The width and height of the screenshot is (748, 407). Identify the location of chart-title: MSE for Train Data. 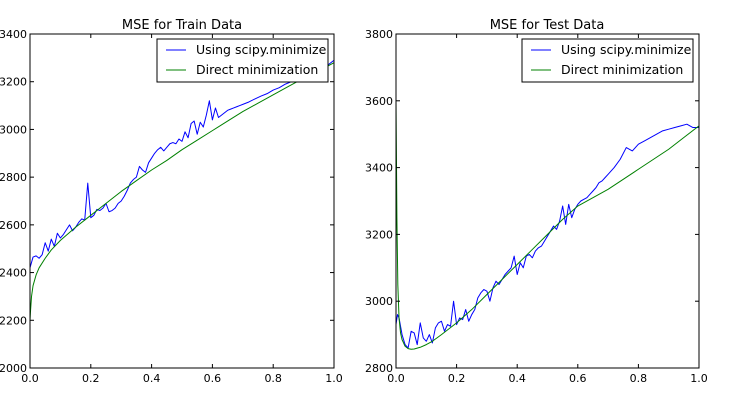
(182, 25).